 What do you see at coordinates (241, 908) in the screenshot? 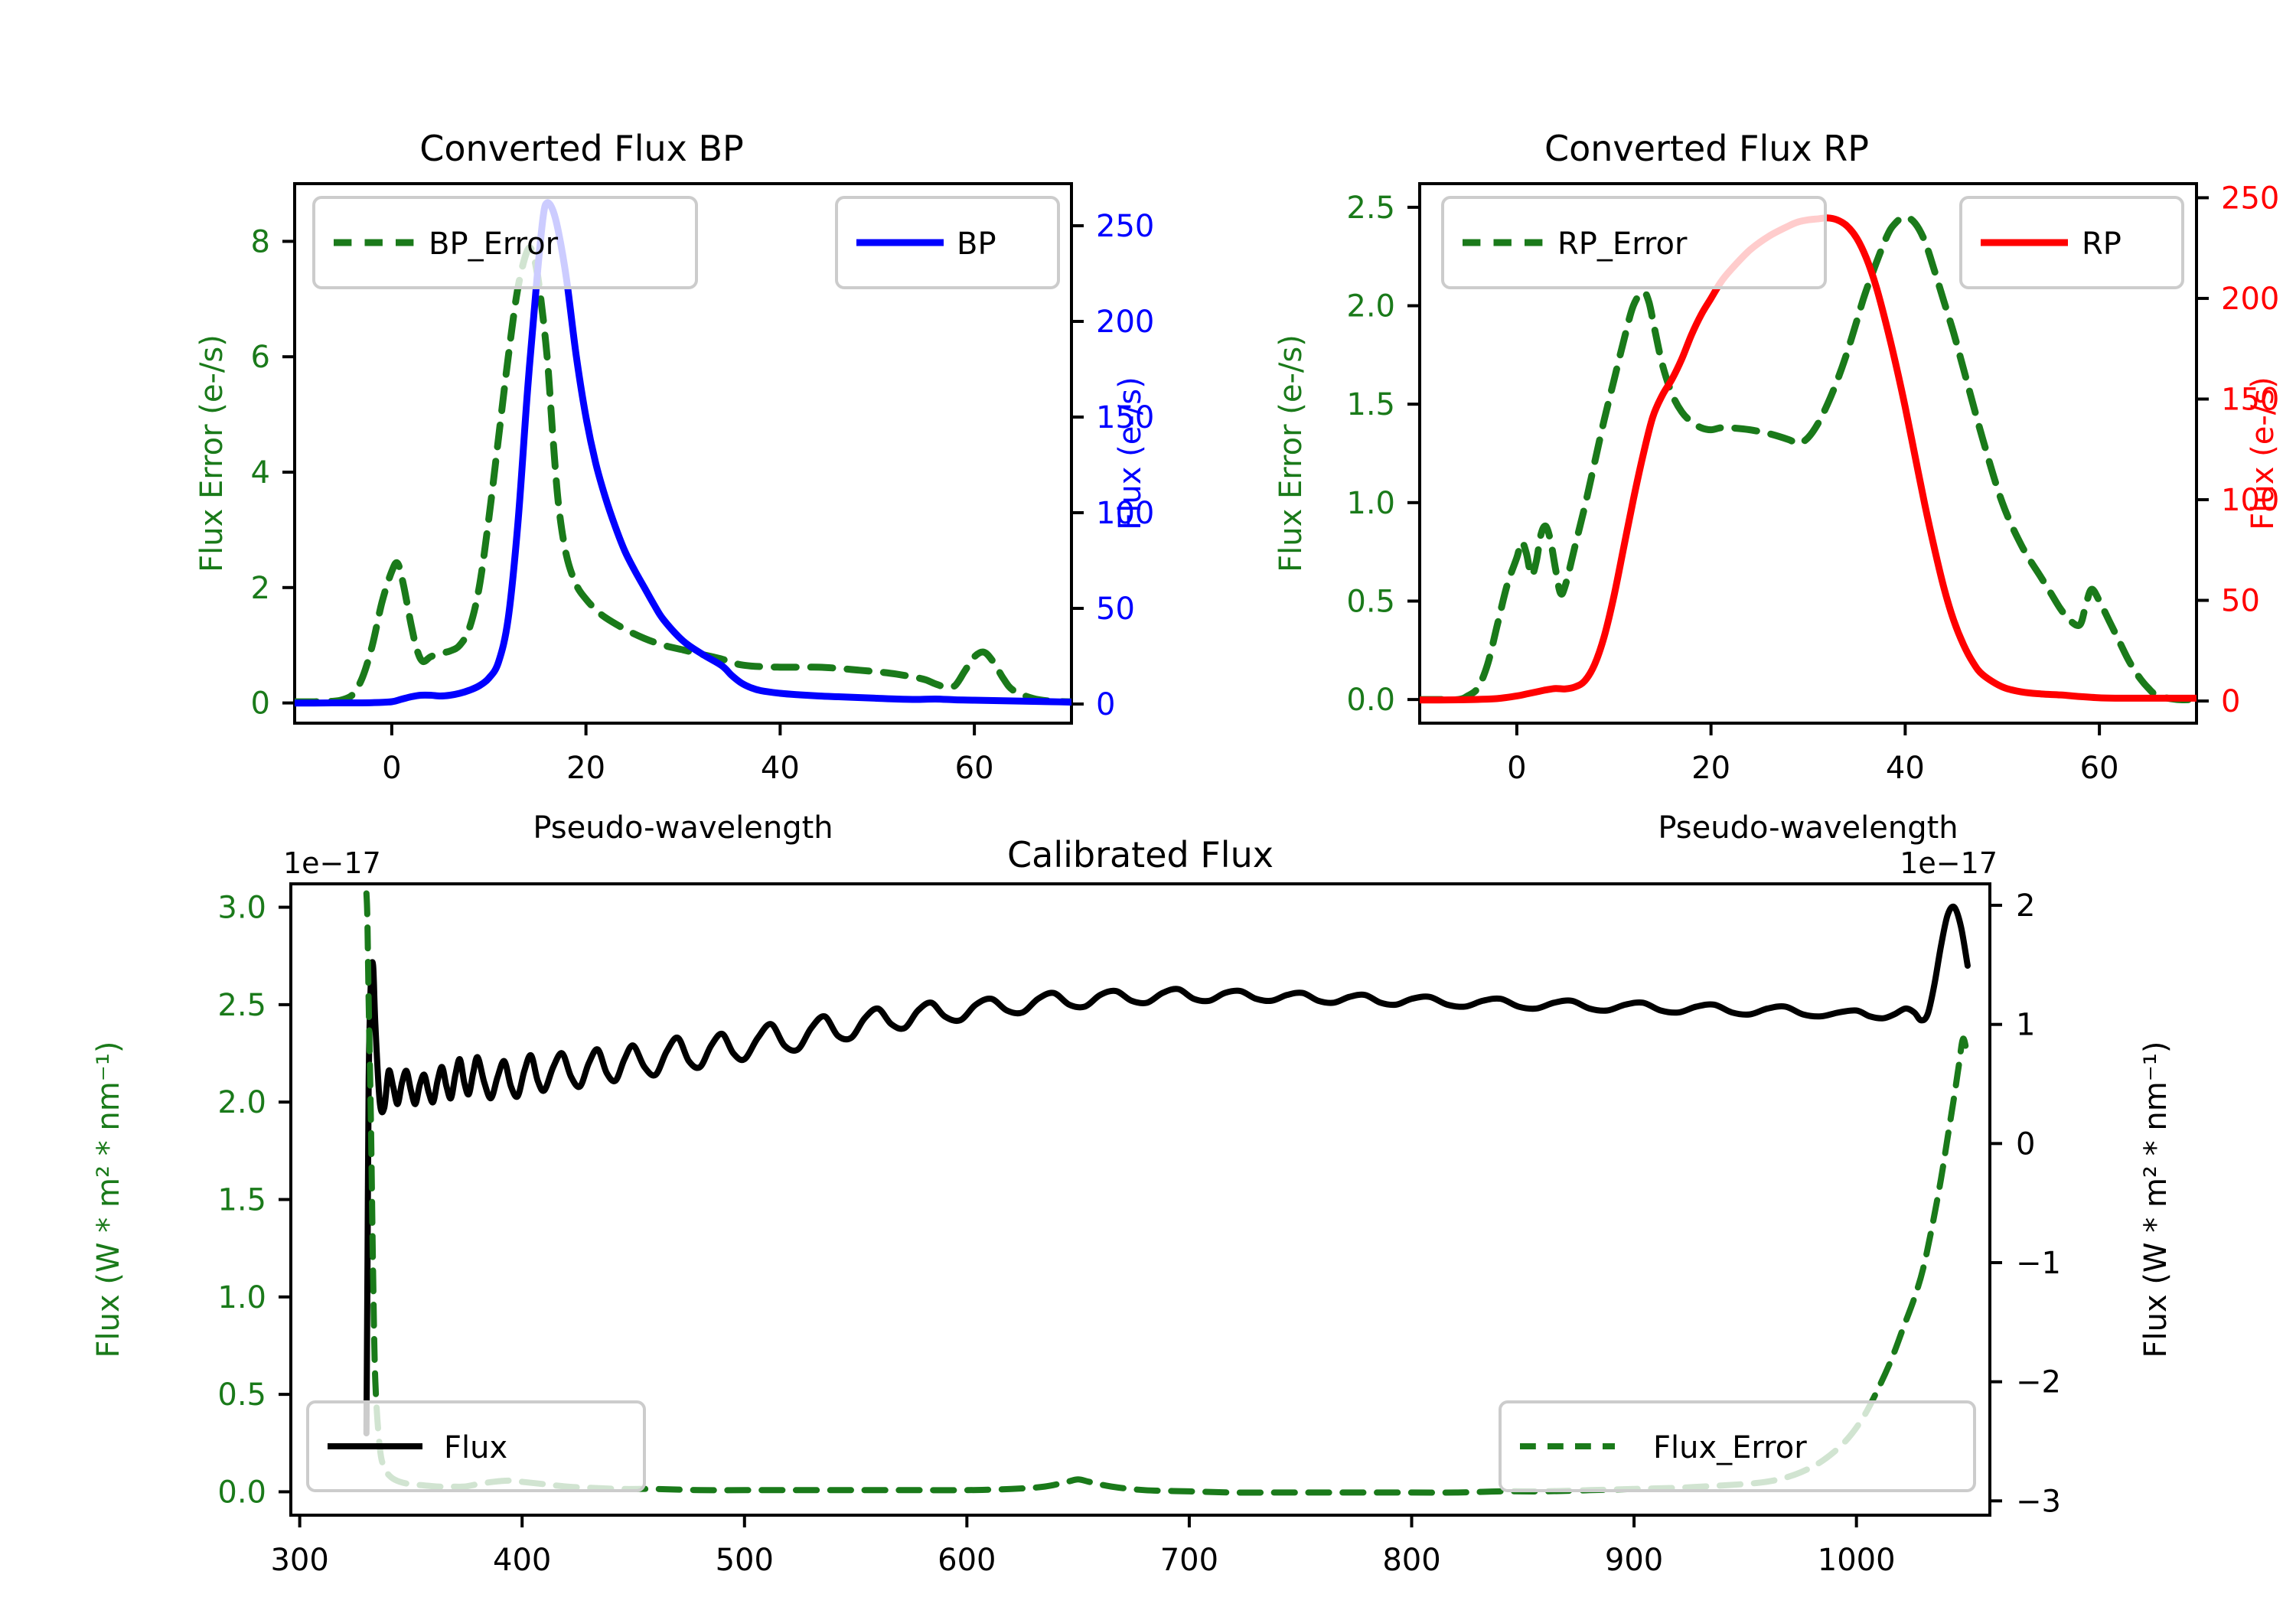
I see `calibrated-ytick-left-label: 3.0` at bounding box center [241, 908].